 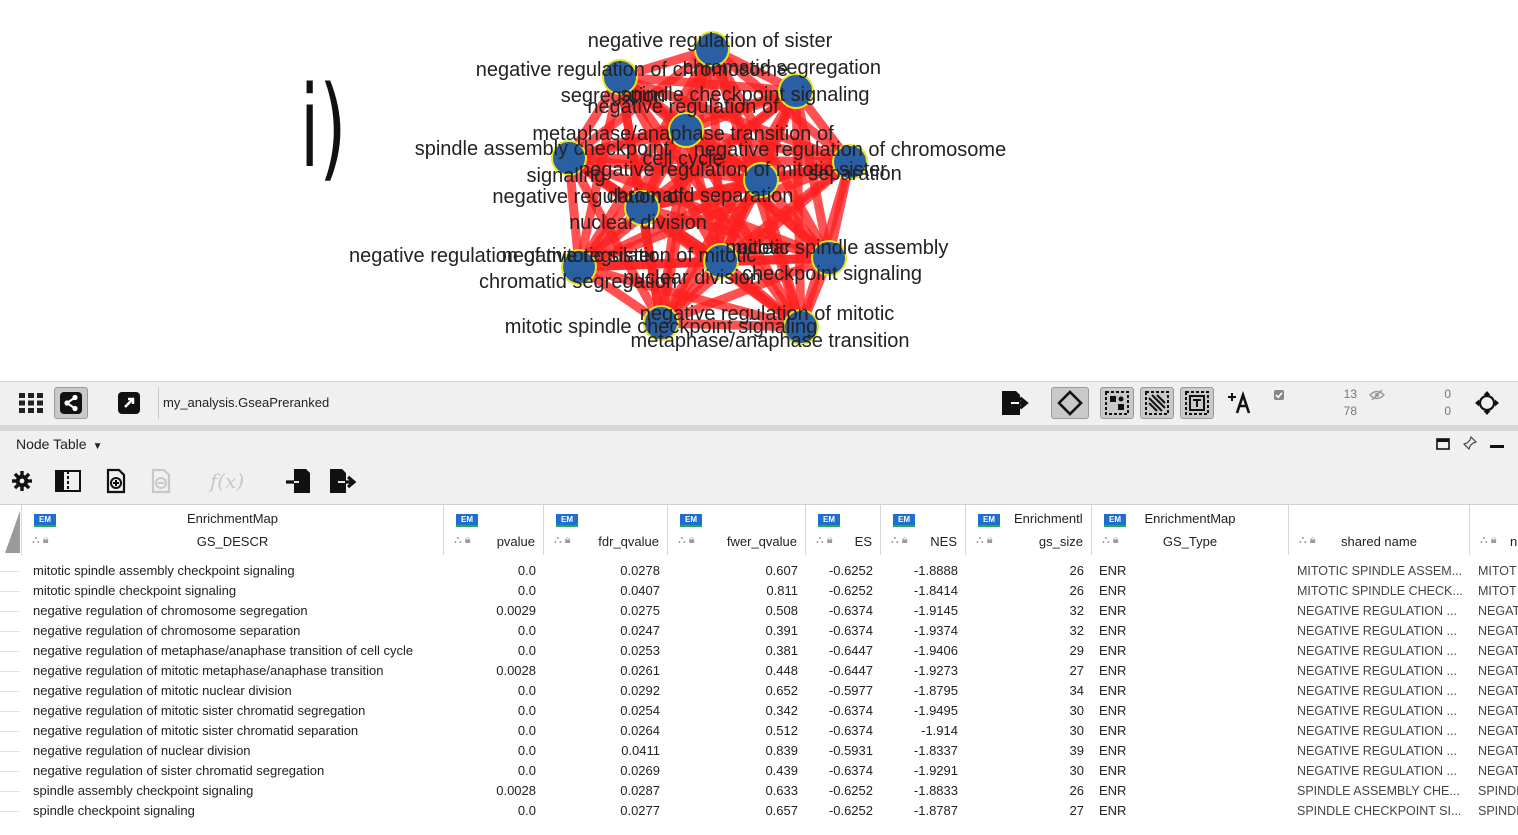 I want to click on table-cell: 0.0407, so click(x=640, y=590).